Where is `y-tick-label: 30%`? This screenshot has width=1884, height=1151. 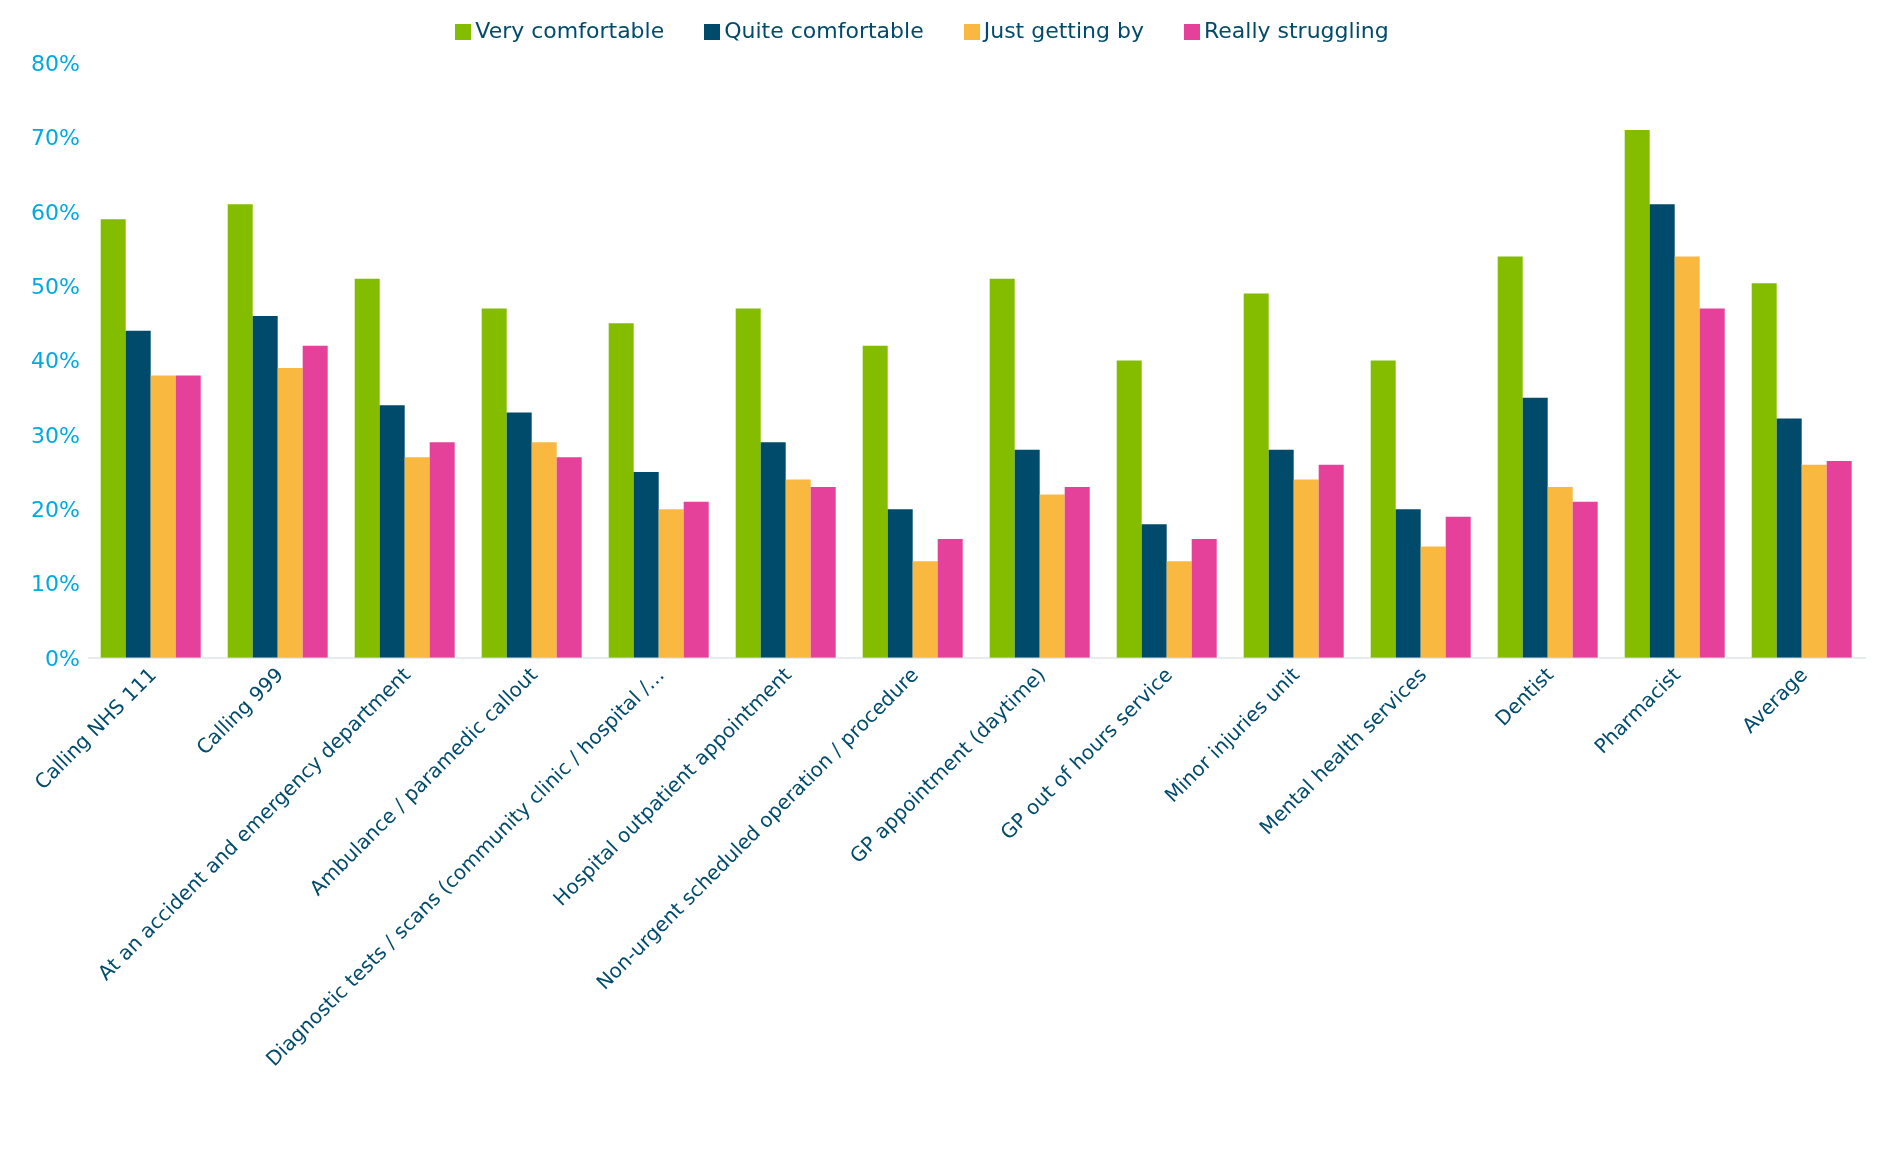
y-tick-label: 30% is located at coordinates (55, 435).